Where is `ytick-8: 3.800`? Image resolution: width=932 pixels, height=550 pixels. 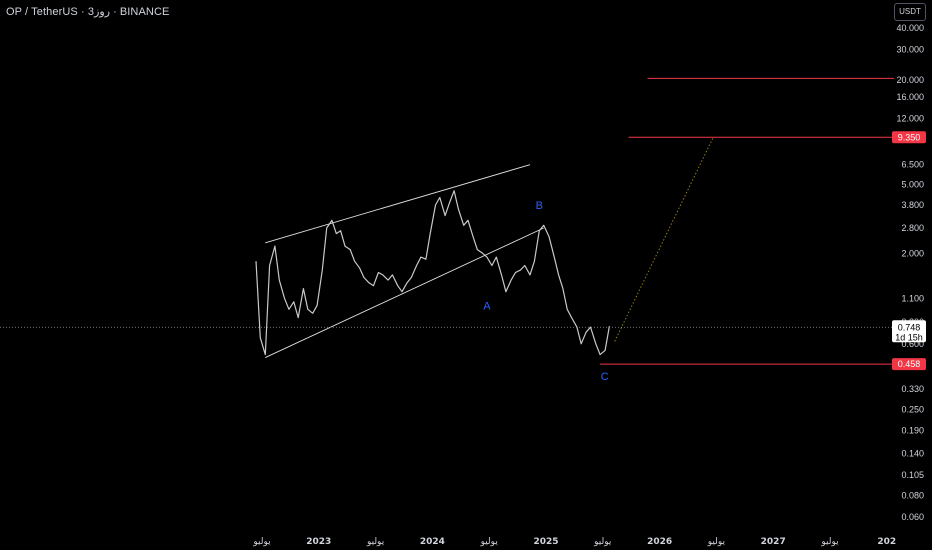 ytick-8: 3.800 is located at coordinates (912, 205).